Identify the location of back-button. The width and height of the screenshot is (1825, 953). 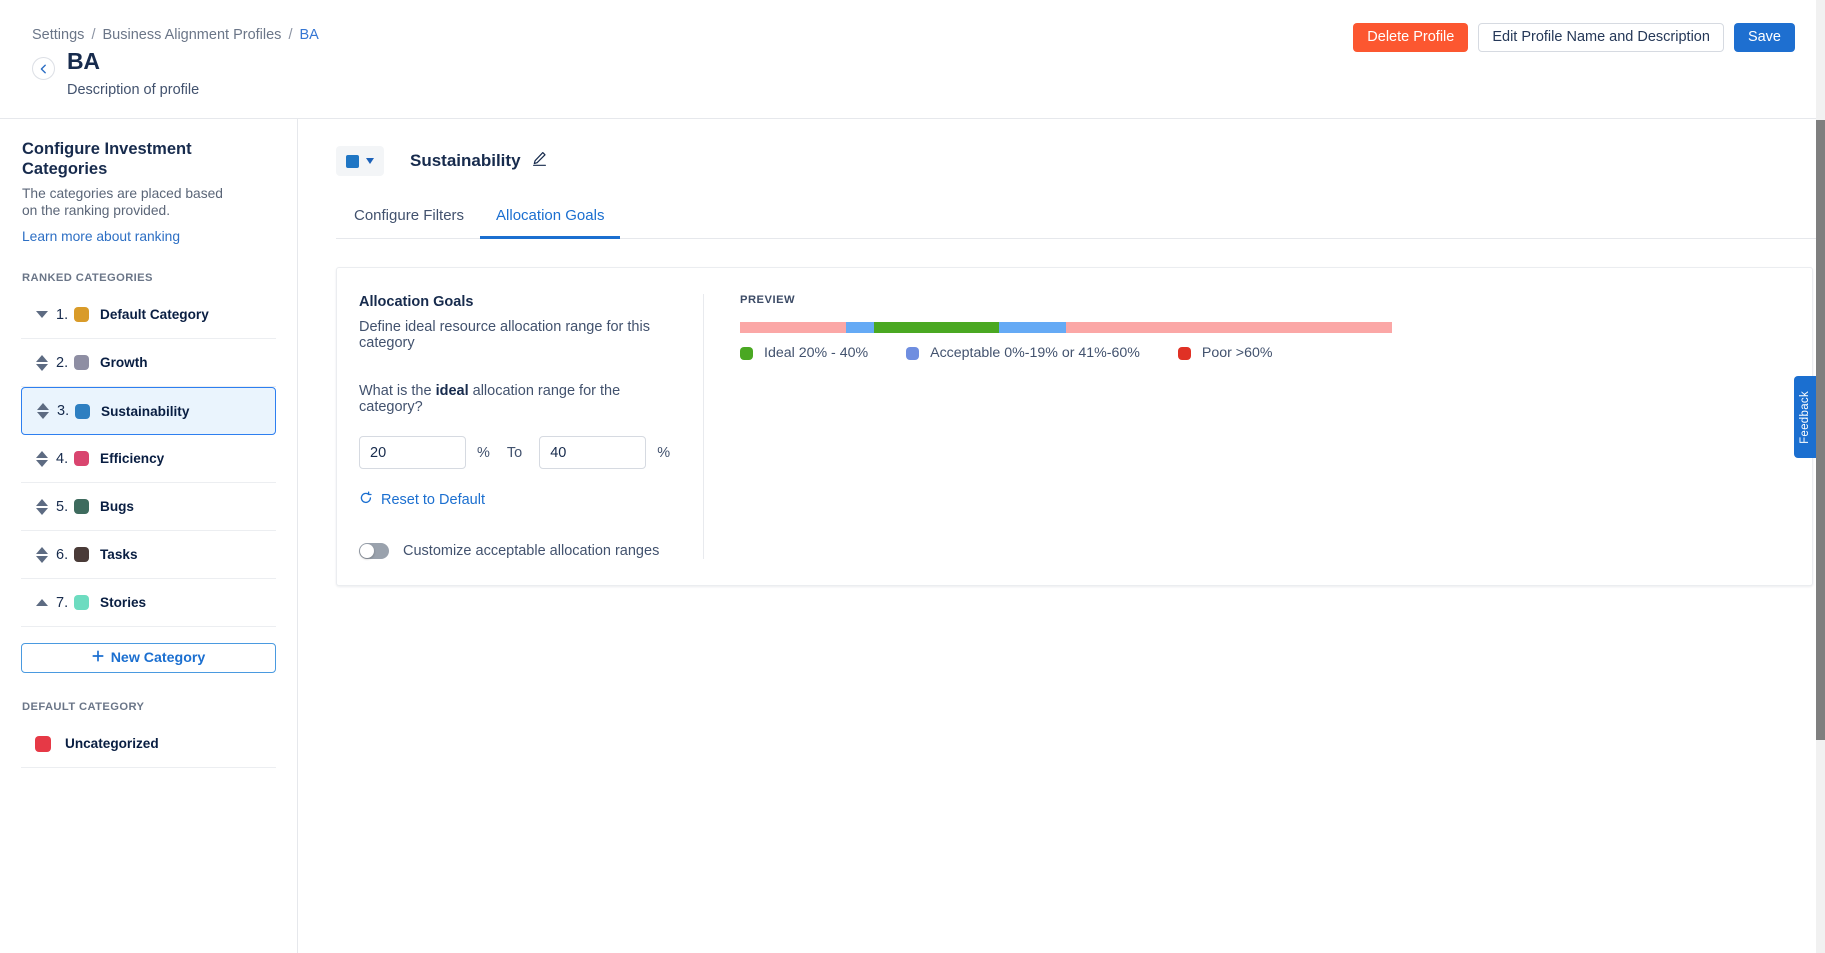
(43, 68).